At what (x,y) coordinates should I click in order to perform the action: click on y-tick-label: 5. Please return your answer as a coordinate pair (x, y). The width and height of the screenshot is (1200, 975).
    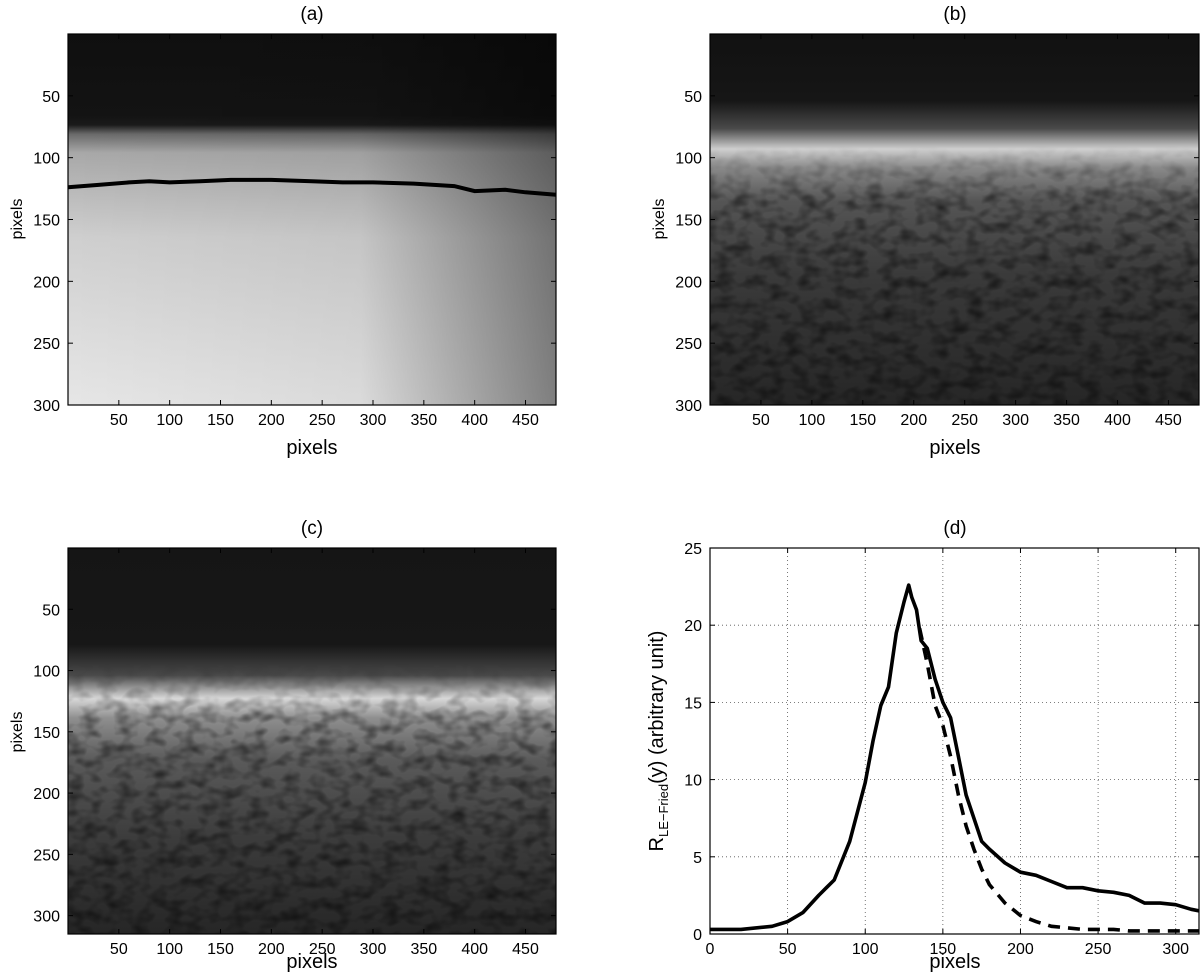
    Looking at the image, I should click on (697, 858).